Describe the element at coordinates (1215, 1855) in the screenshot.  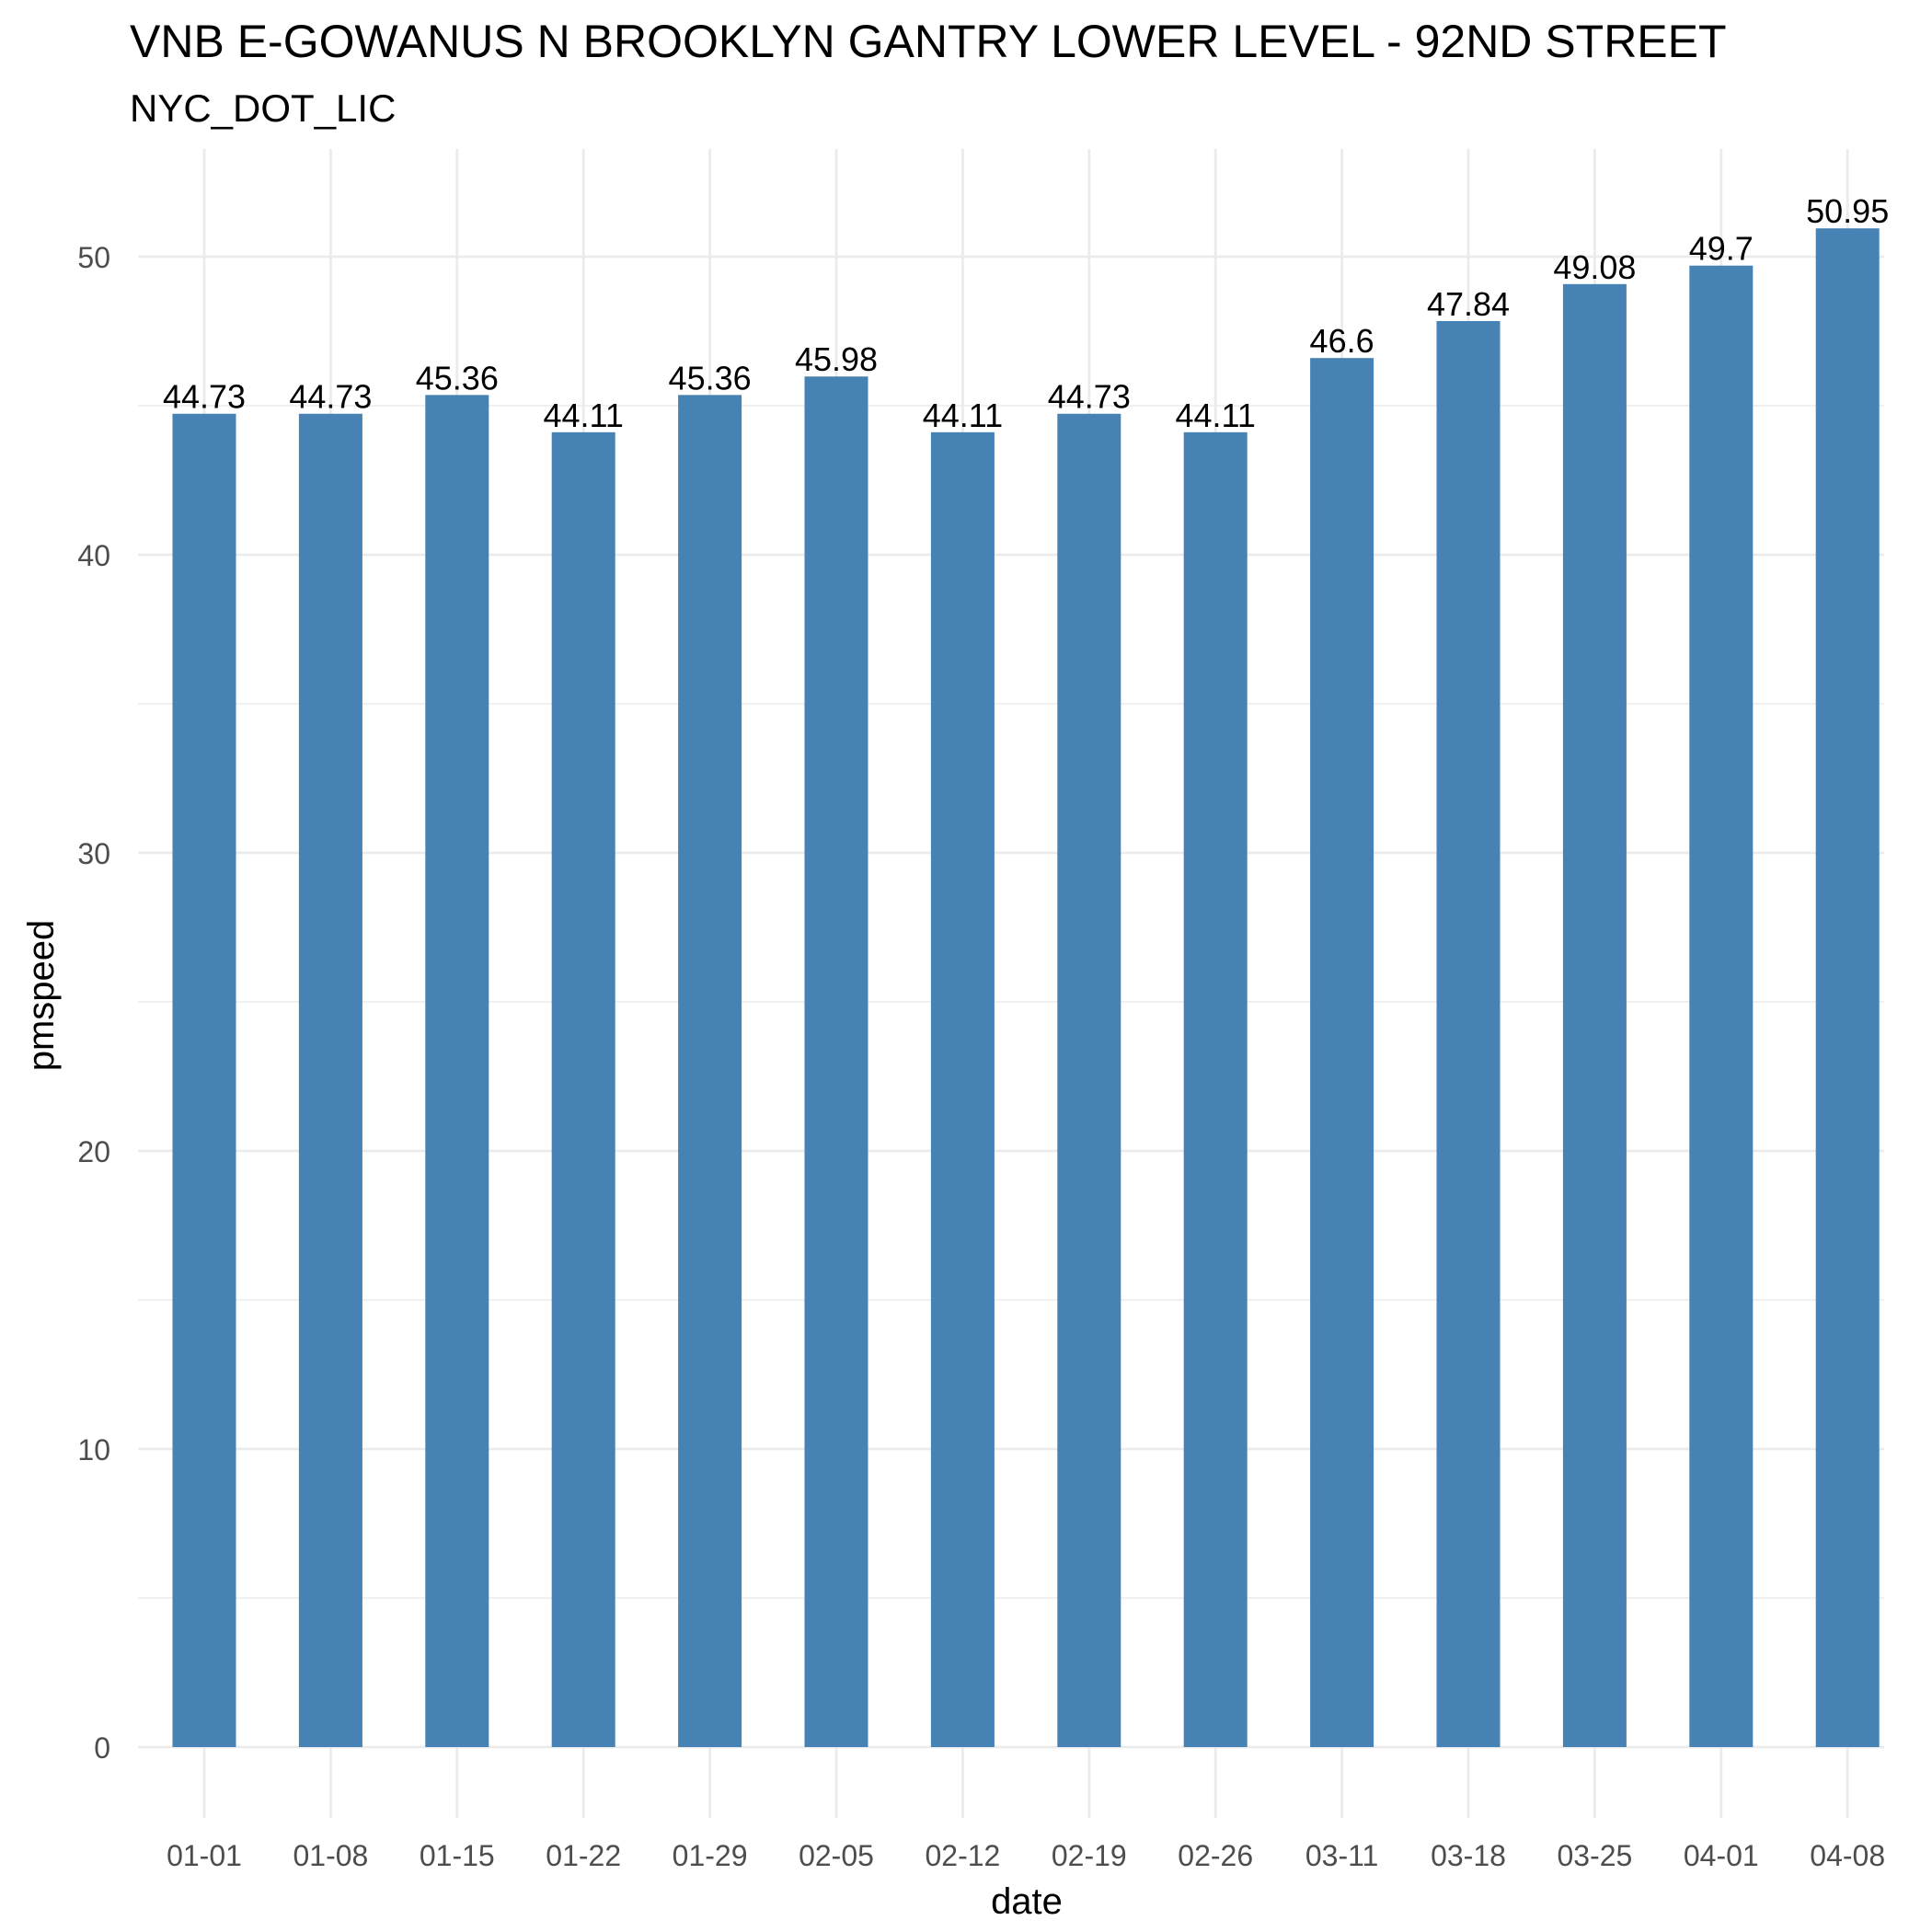
I see `x-tick-label: 02-26` at that location.